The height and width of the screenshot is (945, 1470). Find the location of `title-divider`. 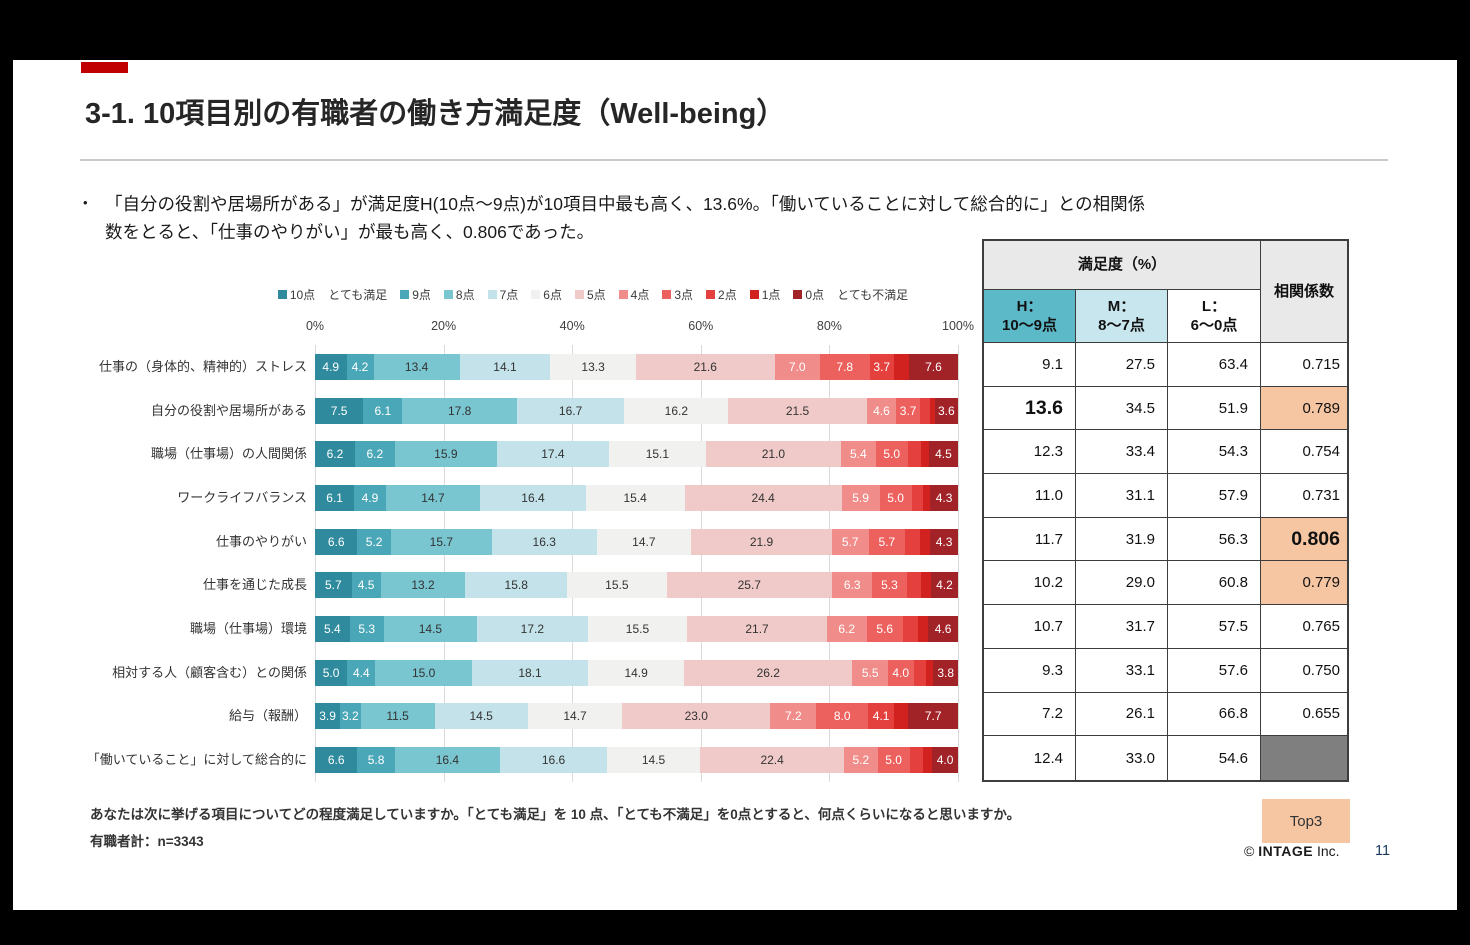

title-divider is located at coordinates (734, 160).